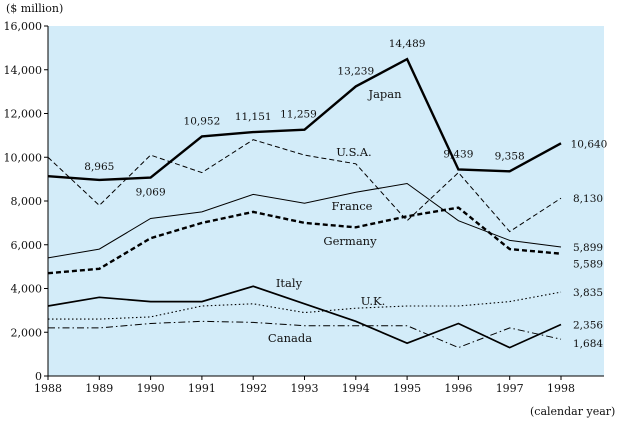 The width and height of the screenshot is (618, 421). I want to click on x-tick-label: 1998, so click(561, 388).